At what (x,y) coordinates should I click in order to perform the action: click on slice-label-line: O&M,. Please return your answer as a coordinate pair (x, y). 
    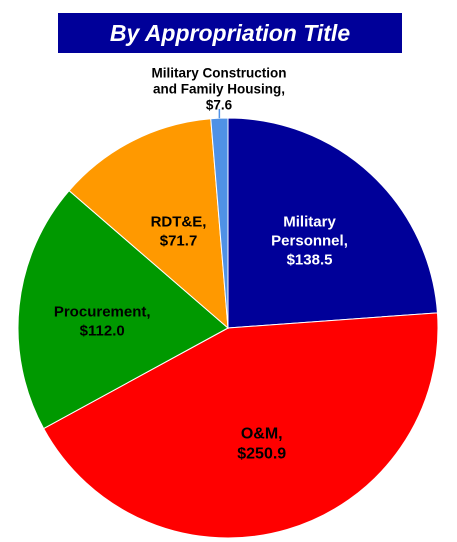
    Looking at the image, I should click on (262, 433).